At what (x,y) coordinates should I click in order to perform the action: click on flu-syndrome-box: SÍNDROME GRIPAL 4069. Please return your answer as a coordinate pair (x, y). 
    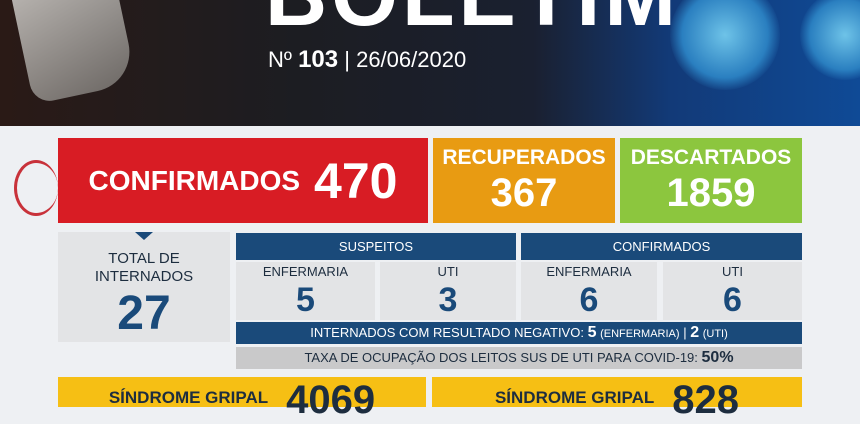
    Looking at the image, I should click on (242, 399).